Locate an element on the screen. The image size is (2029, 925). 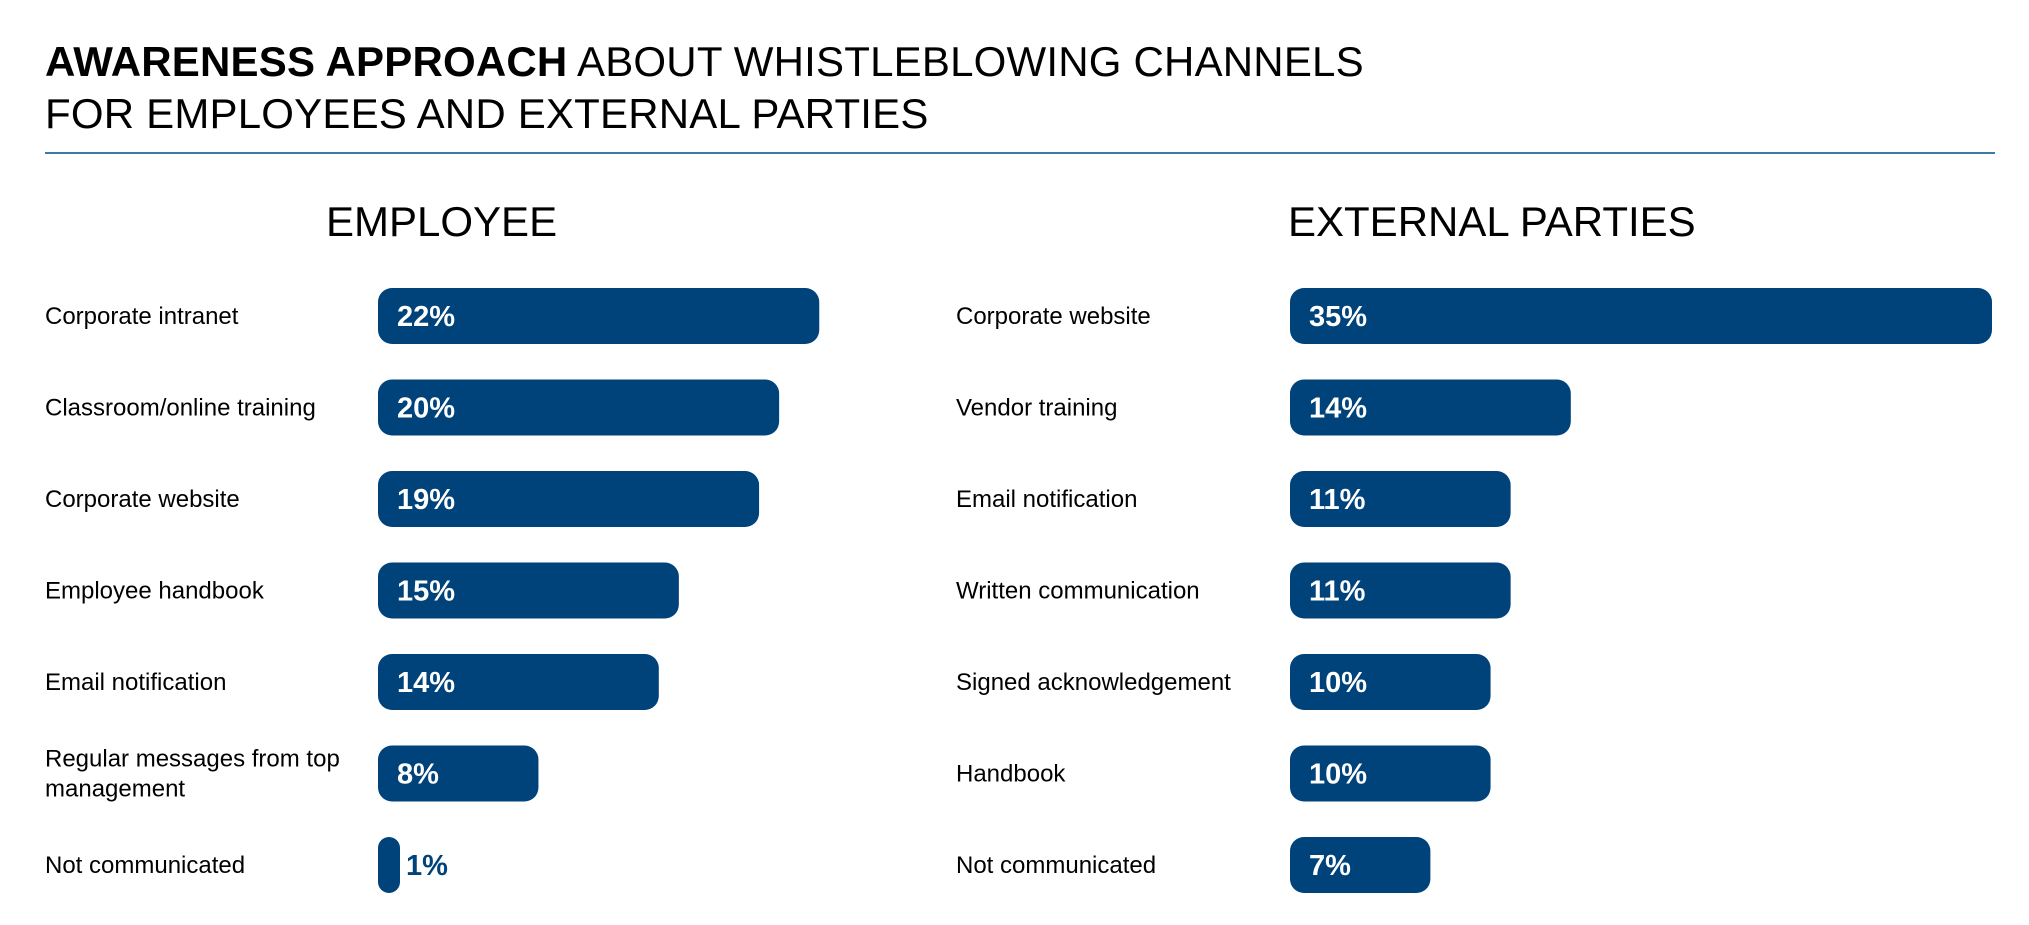
value-label: 7% is located at coordinates (1330, 866).